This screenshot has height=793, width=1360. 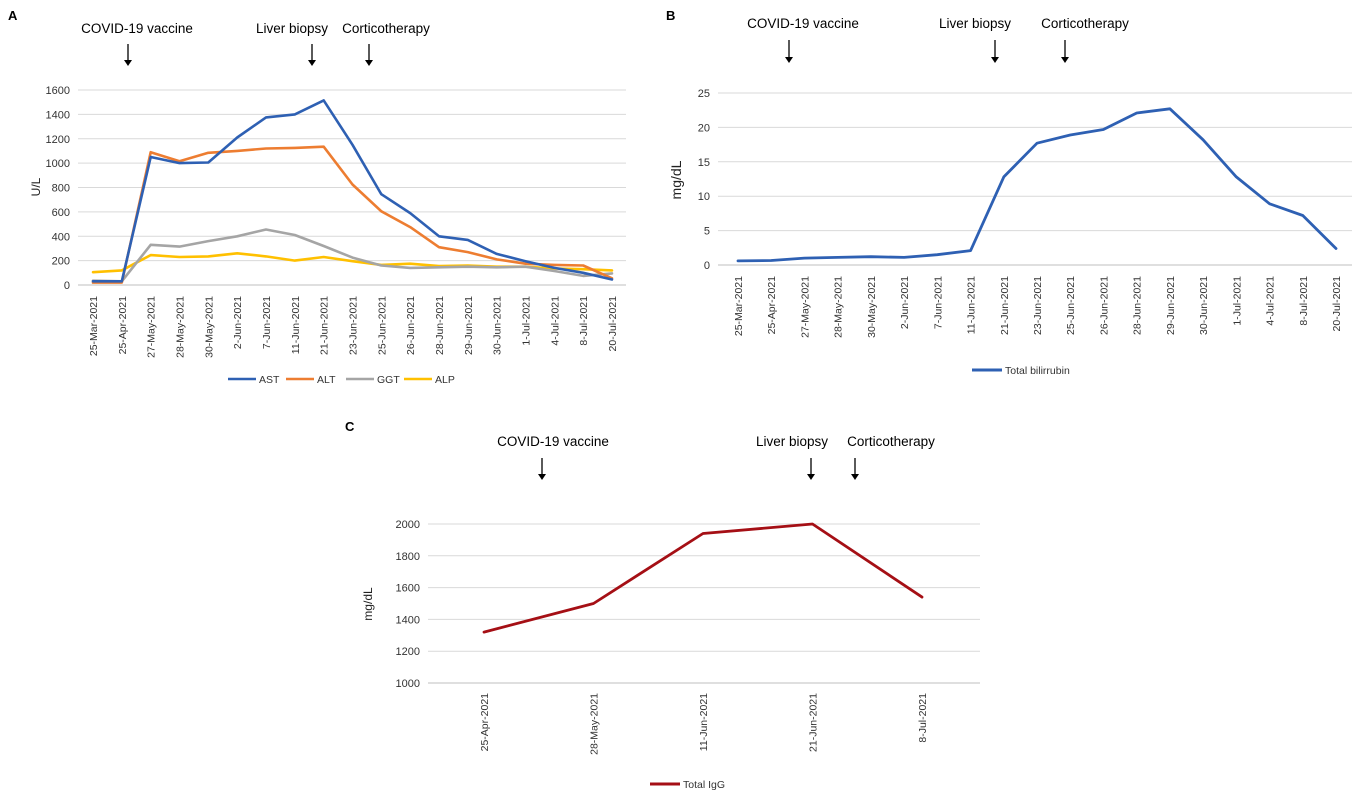 What do you see at coordinates (61, 189) in the screenshot?
I see `y-tick-label: 800` at bounding box center [61, 189].